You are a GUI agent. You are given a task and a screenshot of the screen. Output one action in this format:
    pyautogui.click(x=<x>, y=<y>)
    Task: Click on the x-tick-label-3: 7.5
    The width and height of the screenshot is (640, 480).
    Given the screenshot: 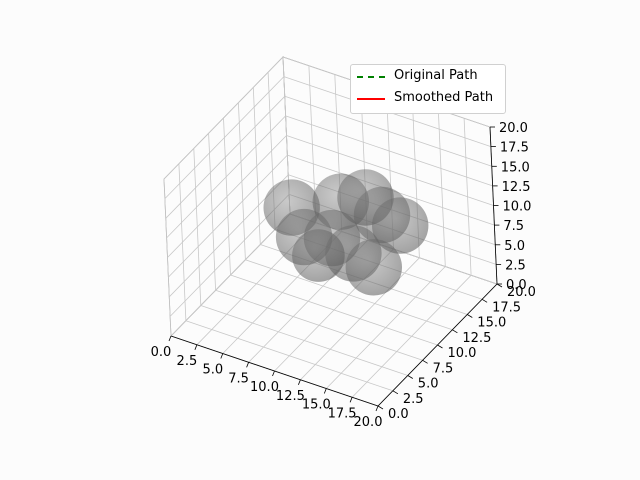 What is the action you would take?
    pyautogui.click(x=238, y=378)
    